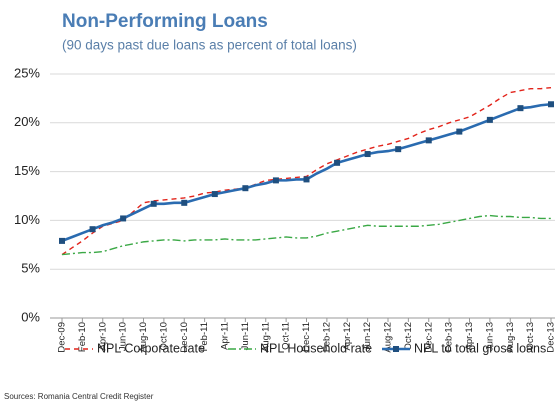 The width and height of the screenshot is (555, 405). I want to click on x-tick-label: Oct-11, so click(286, 336).